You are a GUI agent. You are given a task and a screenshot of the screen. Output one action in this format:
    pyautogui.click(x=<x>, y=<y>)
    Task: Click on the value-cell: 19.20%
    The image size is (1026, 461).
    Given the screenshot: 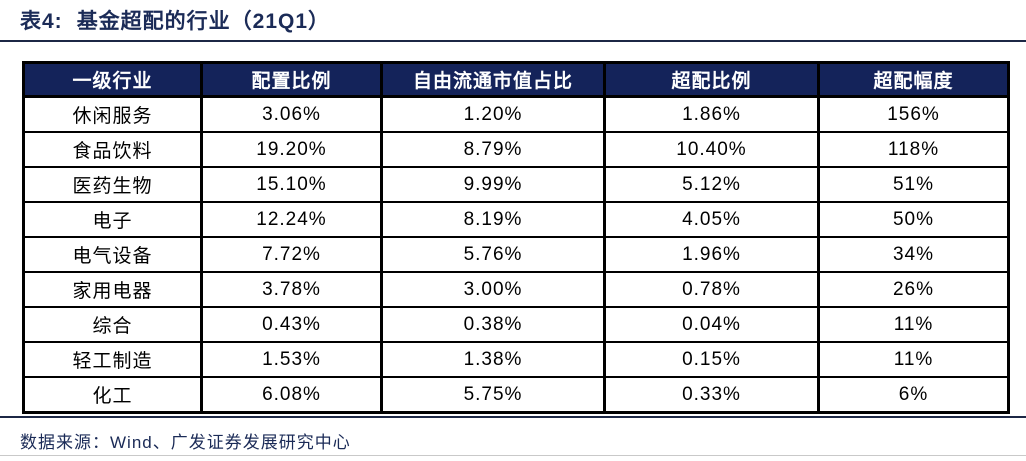 What is the action you would take?
    pyautogui.click(x=291, y=149)
    